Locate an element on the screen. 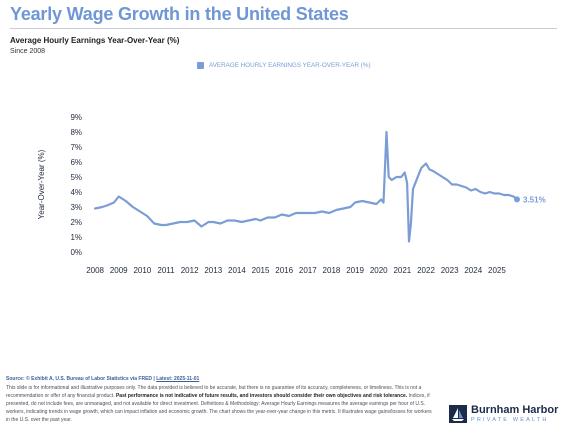 The width and height of the screenshot is (567, 431). y-tick-label: 2% is located at coordinates (76, 222).